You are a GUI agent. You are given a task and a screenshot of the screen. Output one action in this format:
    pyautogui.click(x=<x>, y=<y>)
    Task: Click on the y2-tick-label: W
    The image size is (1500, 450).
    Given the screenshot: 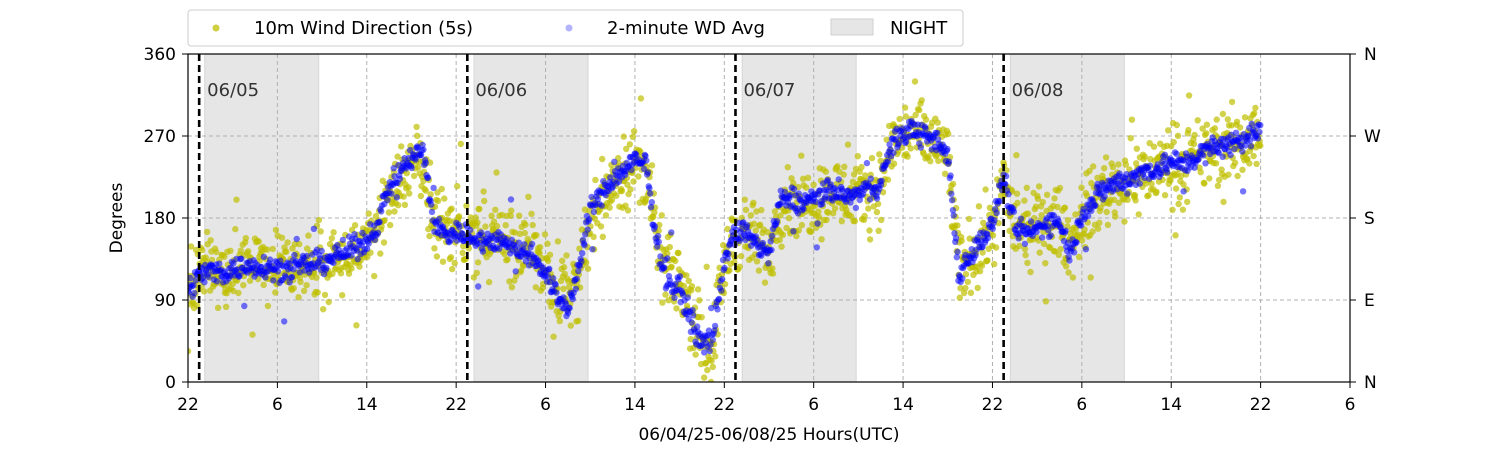 What is the action you would take?
    pyautogui.click(x=1372, y=137)
    